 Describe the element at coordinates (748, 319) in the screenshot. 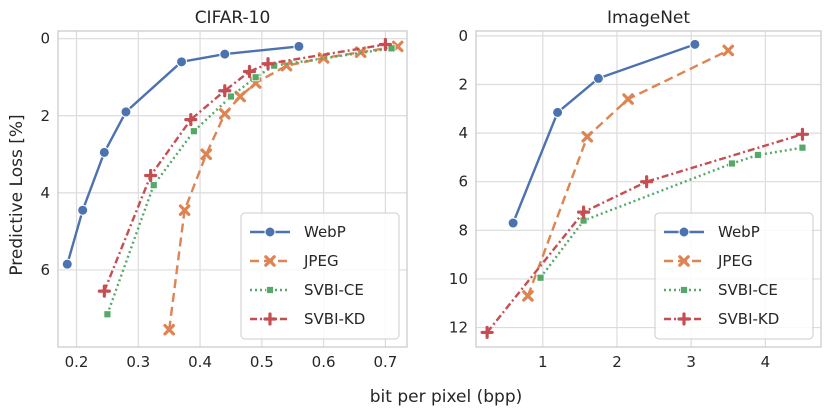

I see `imagenet-legend-svbi-kd-label: SVBI-KD` at that location.